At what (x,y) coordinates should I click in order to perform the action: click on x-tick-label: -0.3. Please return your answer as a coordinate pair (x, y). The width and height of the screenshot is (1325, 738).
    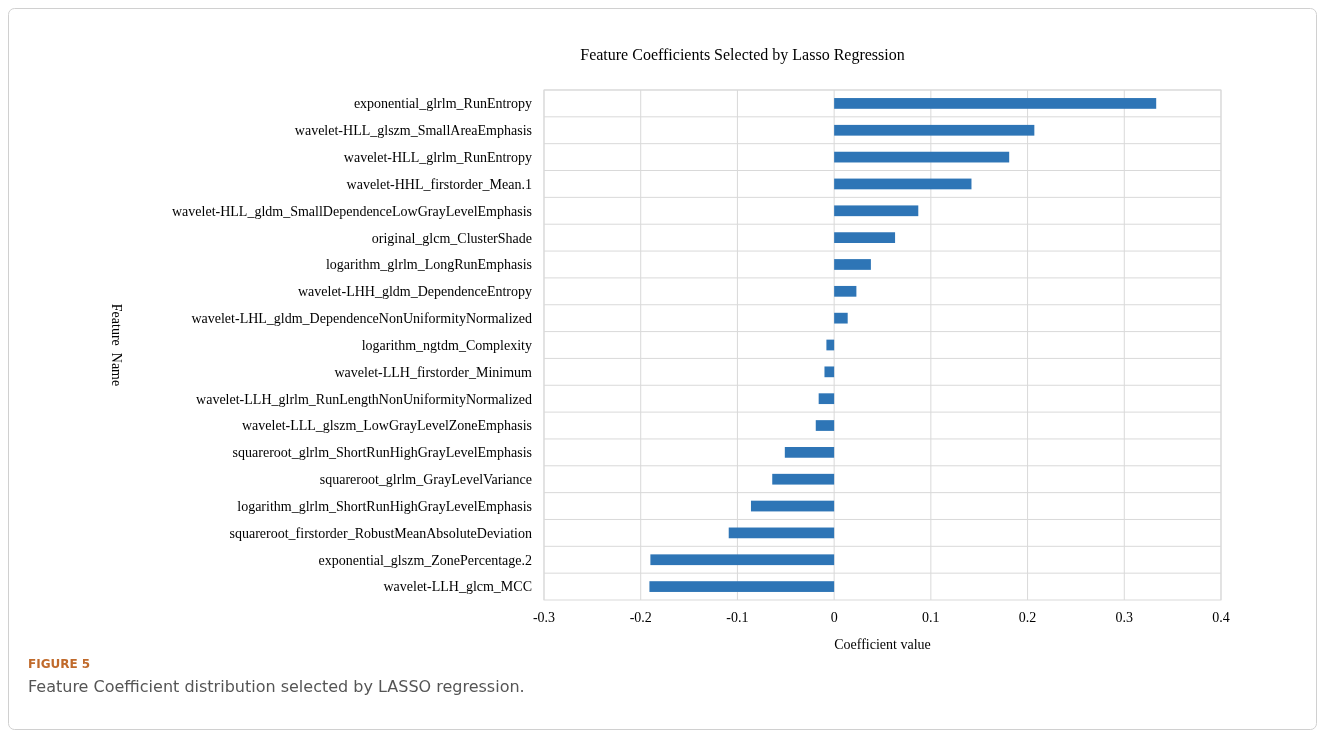
    Looking at the image, I should click on (544, 617).